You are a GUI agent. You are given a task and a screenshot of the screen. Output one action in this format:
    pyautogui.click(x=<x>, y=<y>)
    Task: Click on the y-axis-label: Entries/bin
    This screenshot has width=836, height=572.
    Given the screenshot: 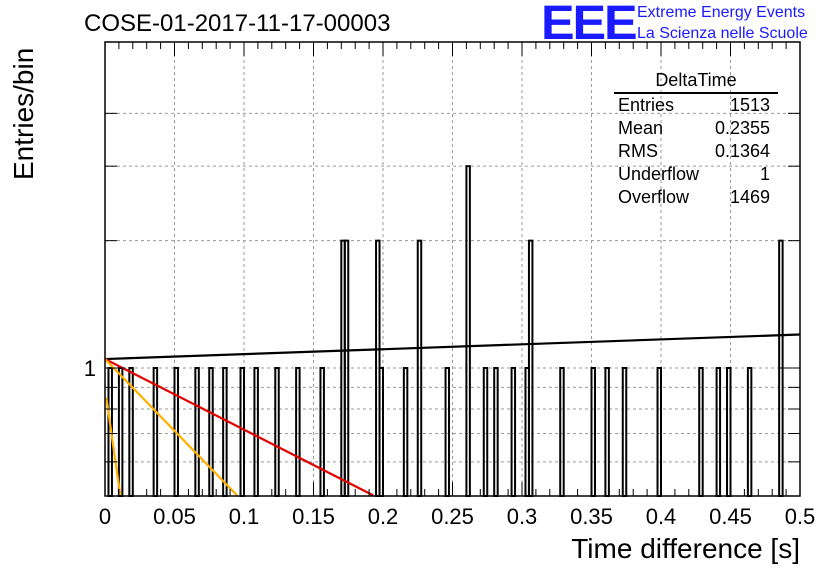 What is the action you would take?
    pyautogui.click(x=23, y=113)
    